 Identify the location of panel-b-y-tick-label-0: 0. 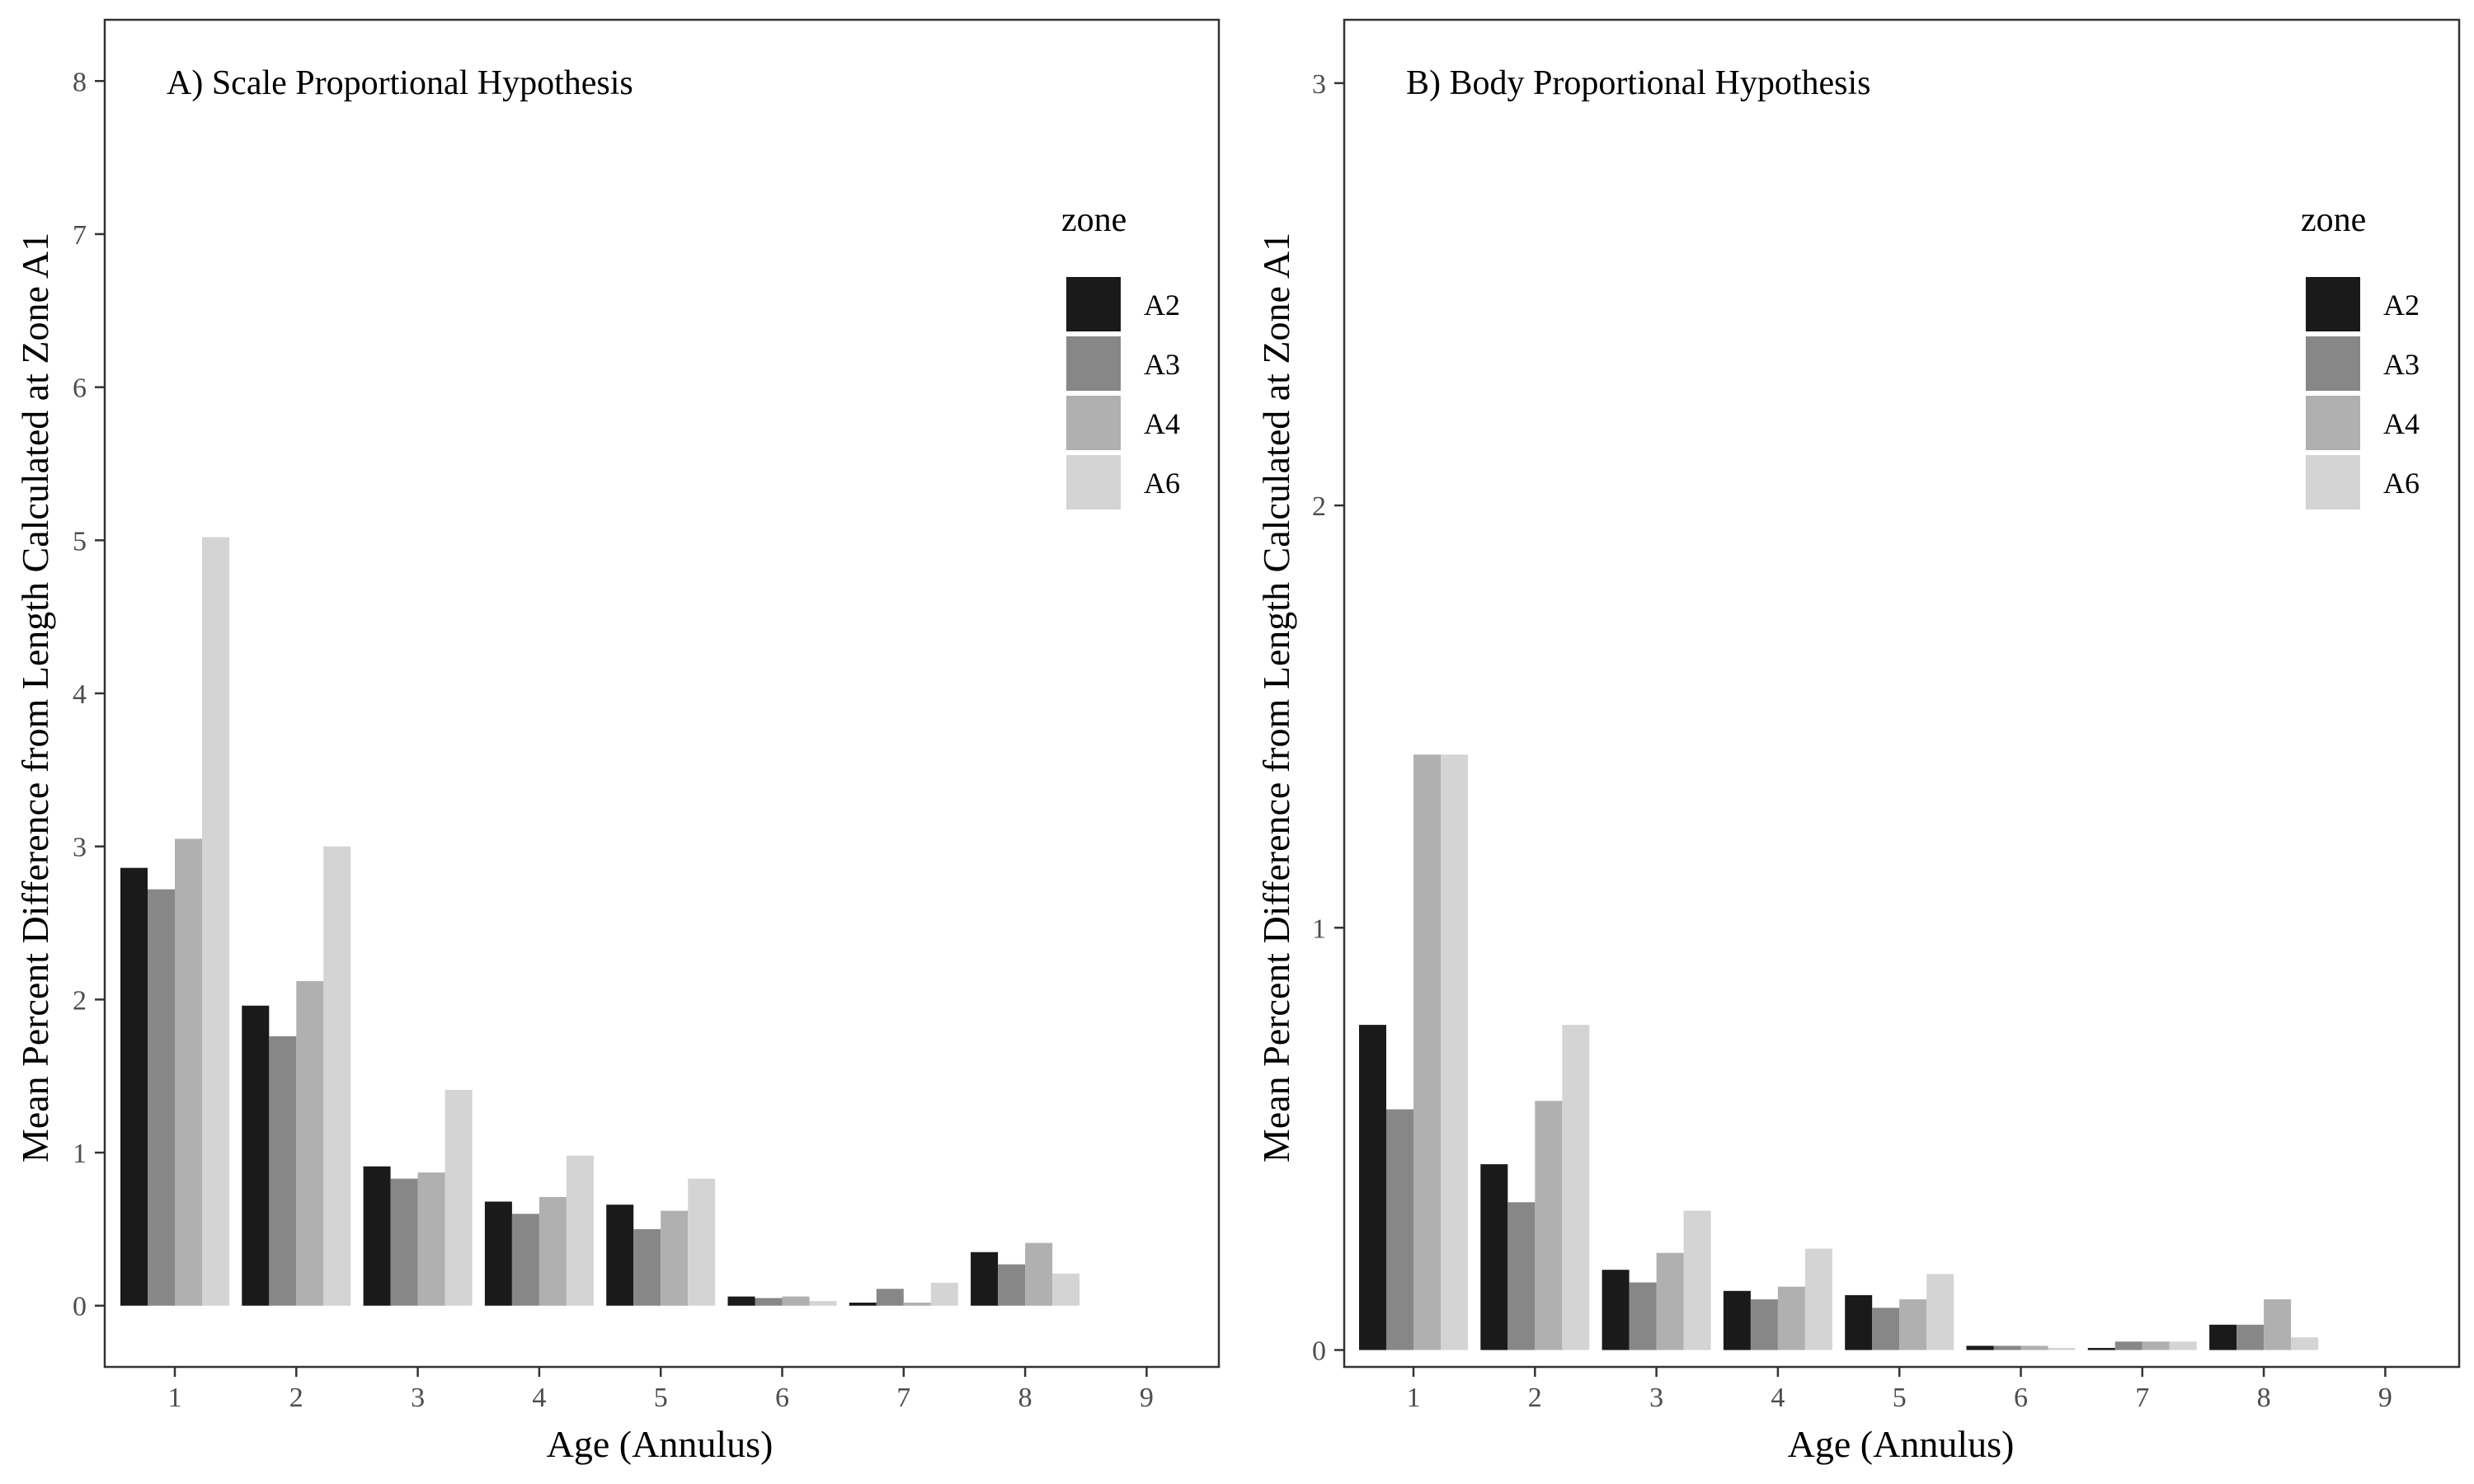
(1319, 1351).